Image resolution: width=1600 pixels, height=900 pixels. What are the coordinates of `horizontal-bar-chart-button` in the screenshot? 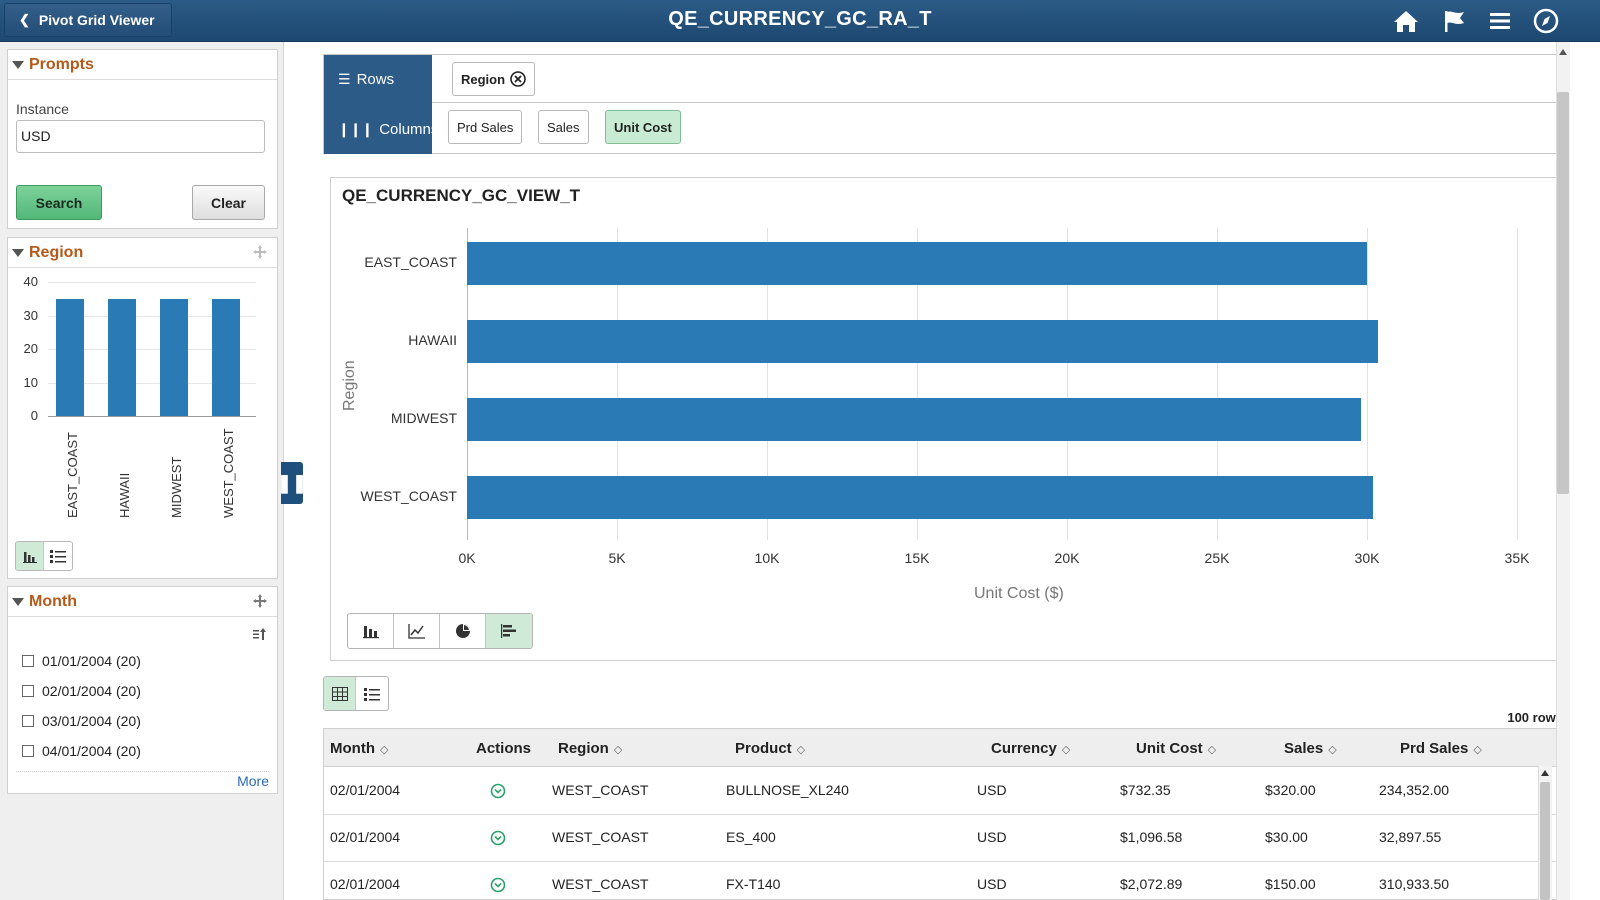 It's located at (509, 631).